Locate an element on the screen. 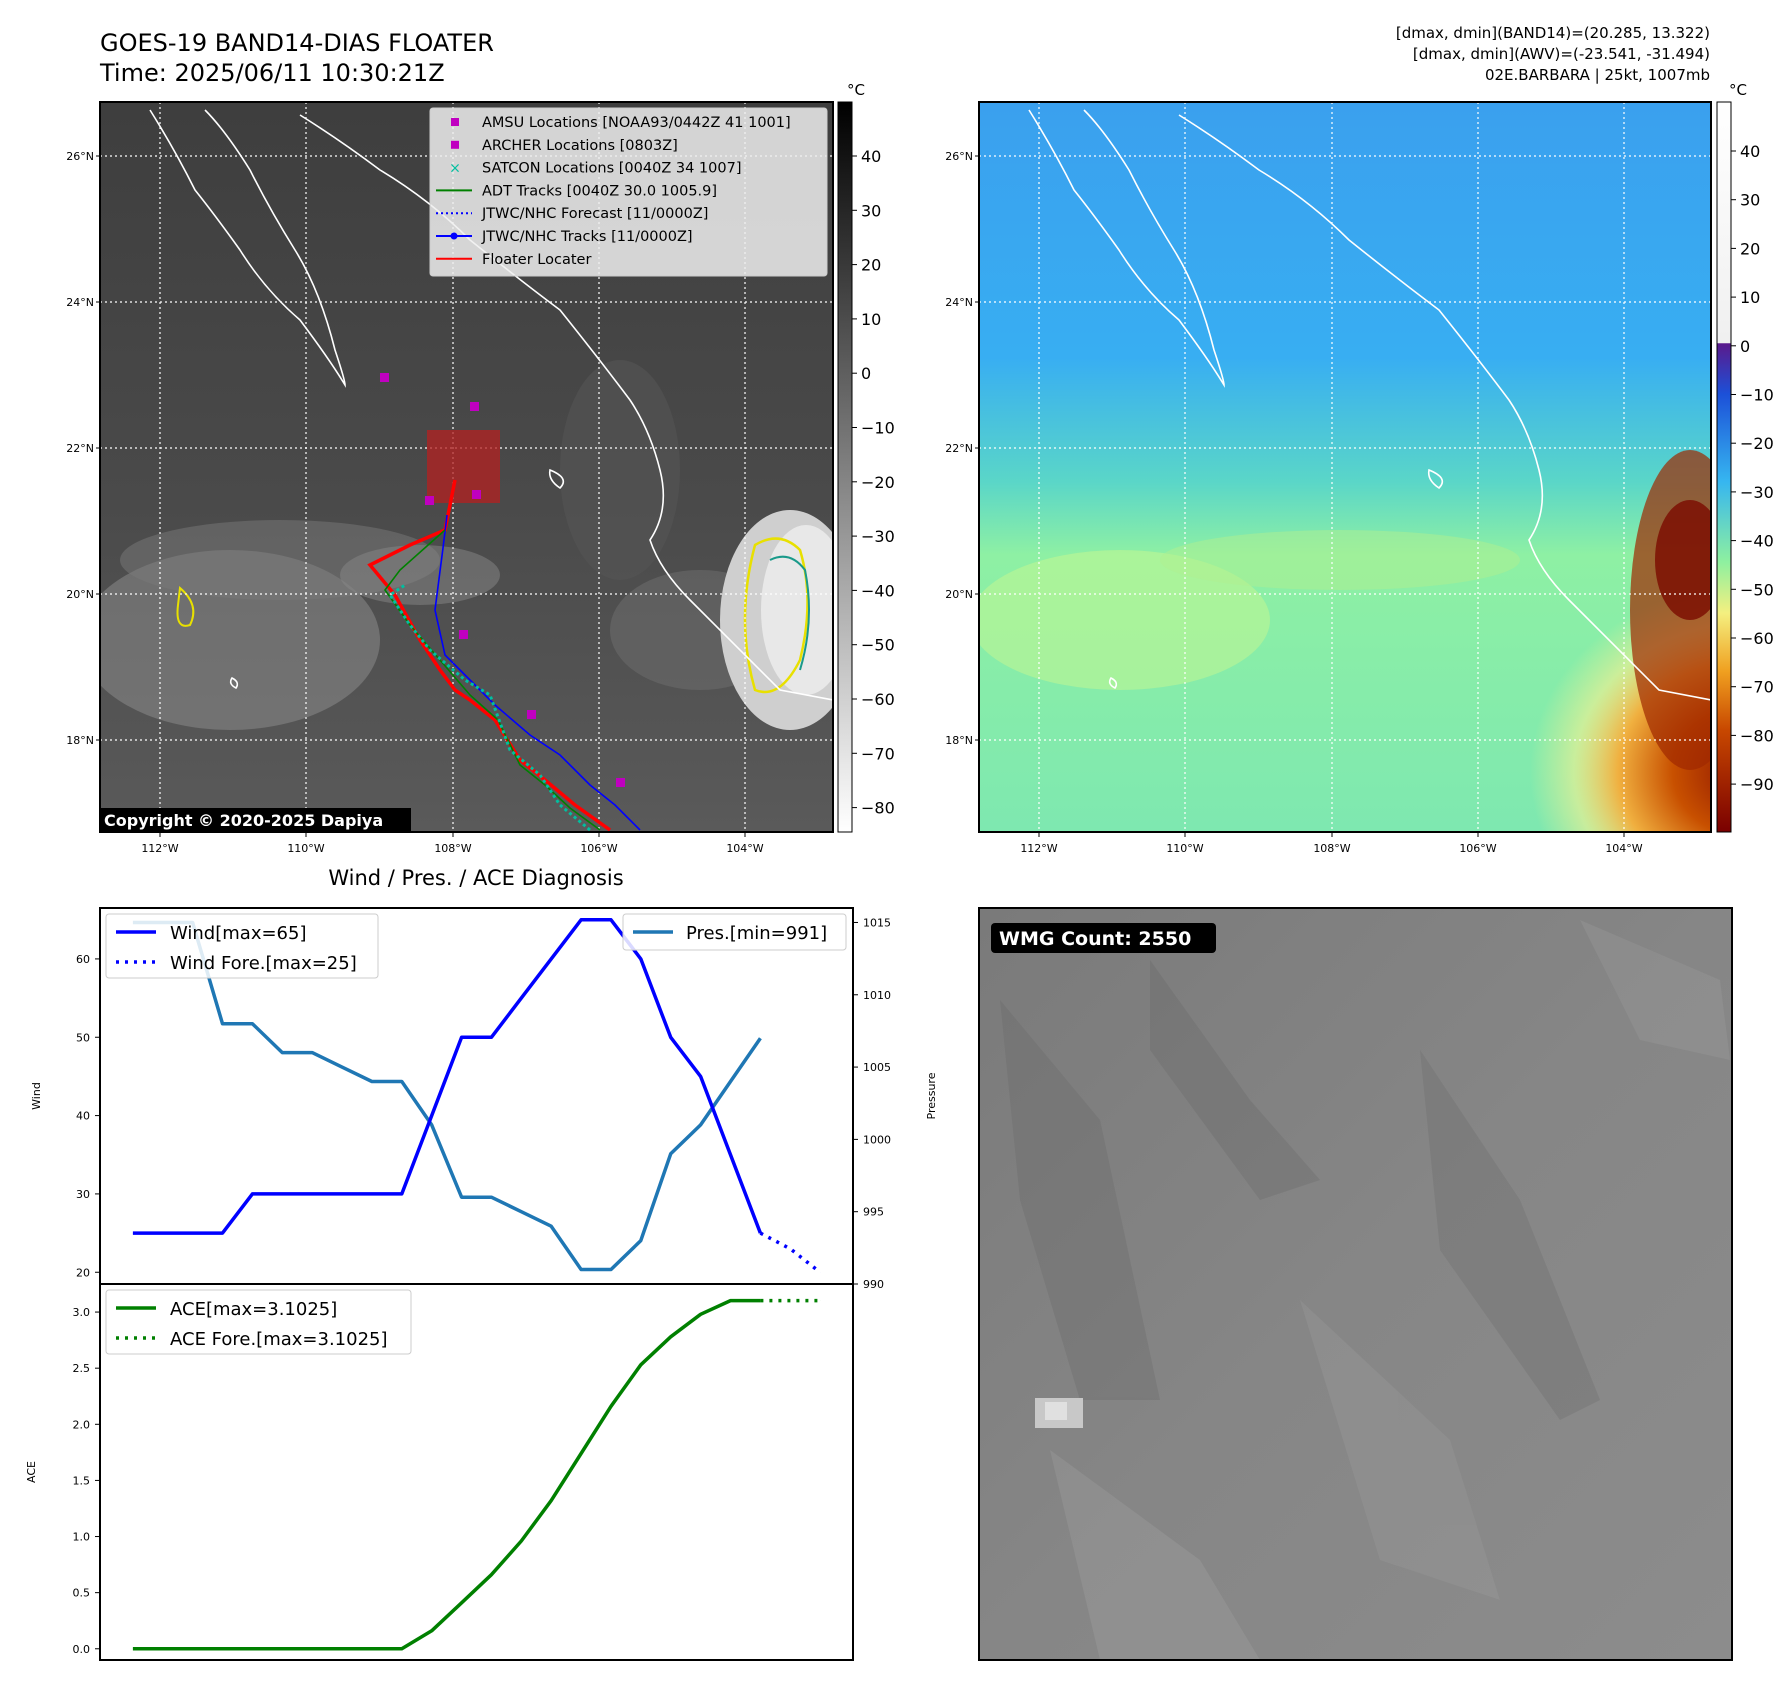  wind-series-layer is located at coordinates (477, 1096).